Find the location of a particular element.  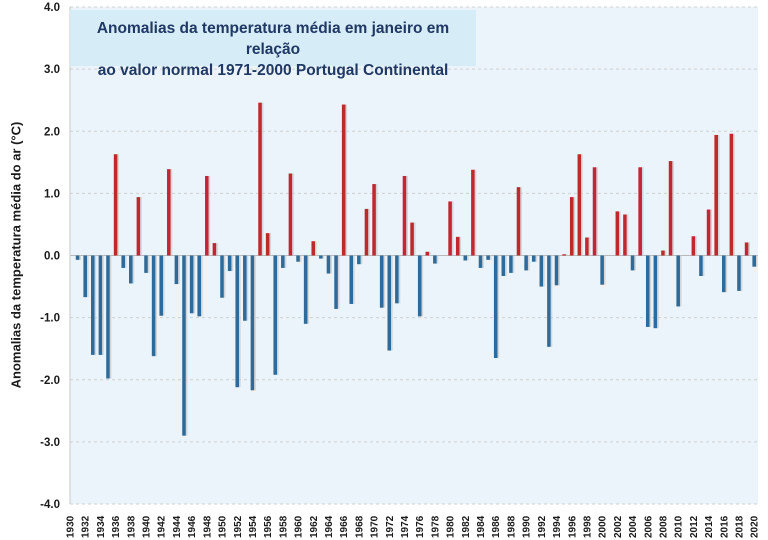

bar-1999 is located at coordinates (594, 211).